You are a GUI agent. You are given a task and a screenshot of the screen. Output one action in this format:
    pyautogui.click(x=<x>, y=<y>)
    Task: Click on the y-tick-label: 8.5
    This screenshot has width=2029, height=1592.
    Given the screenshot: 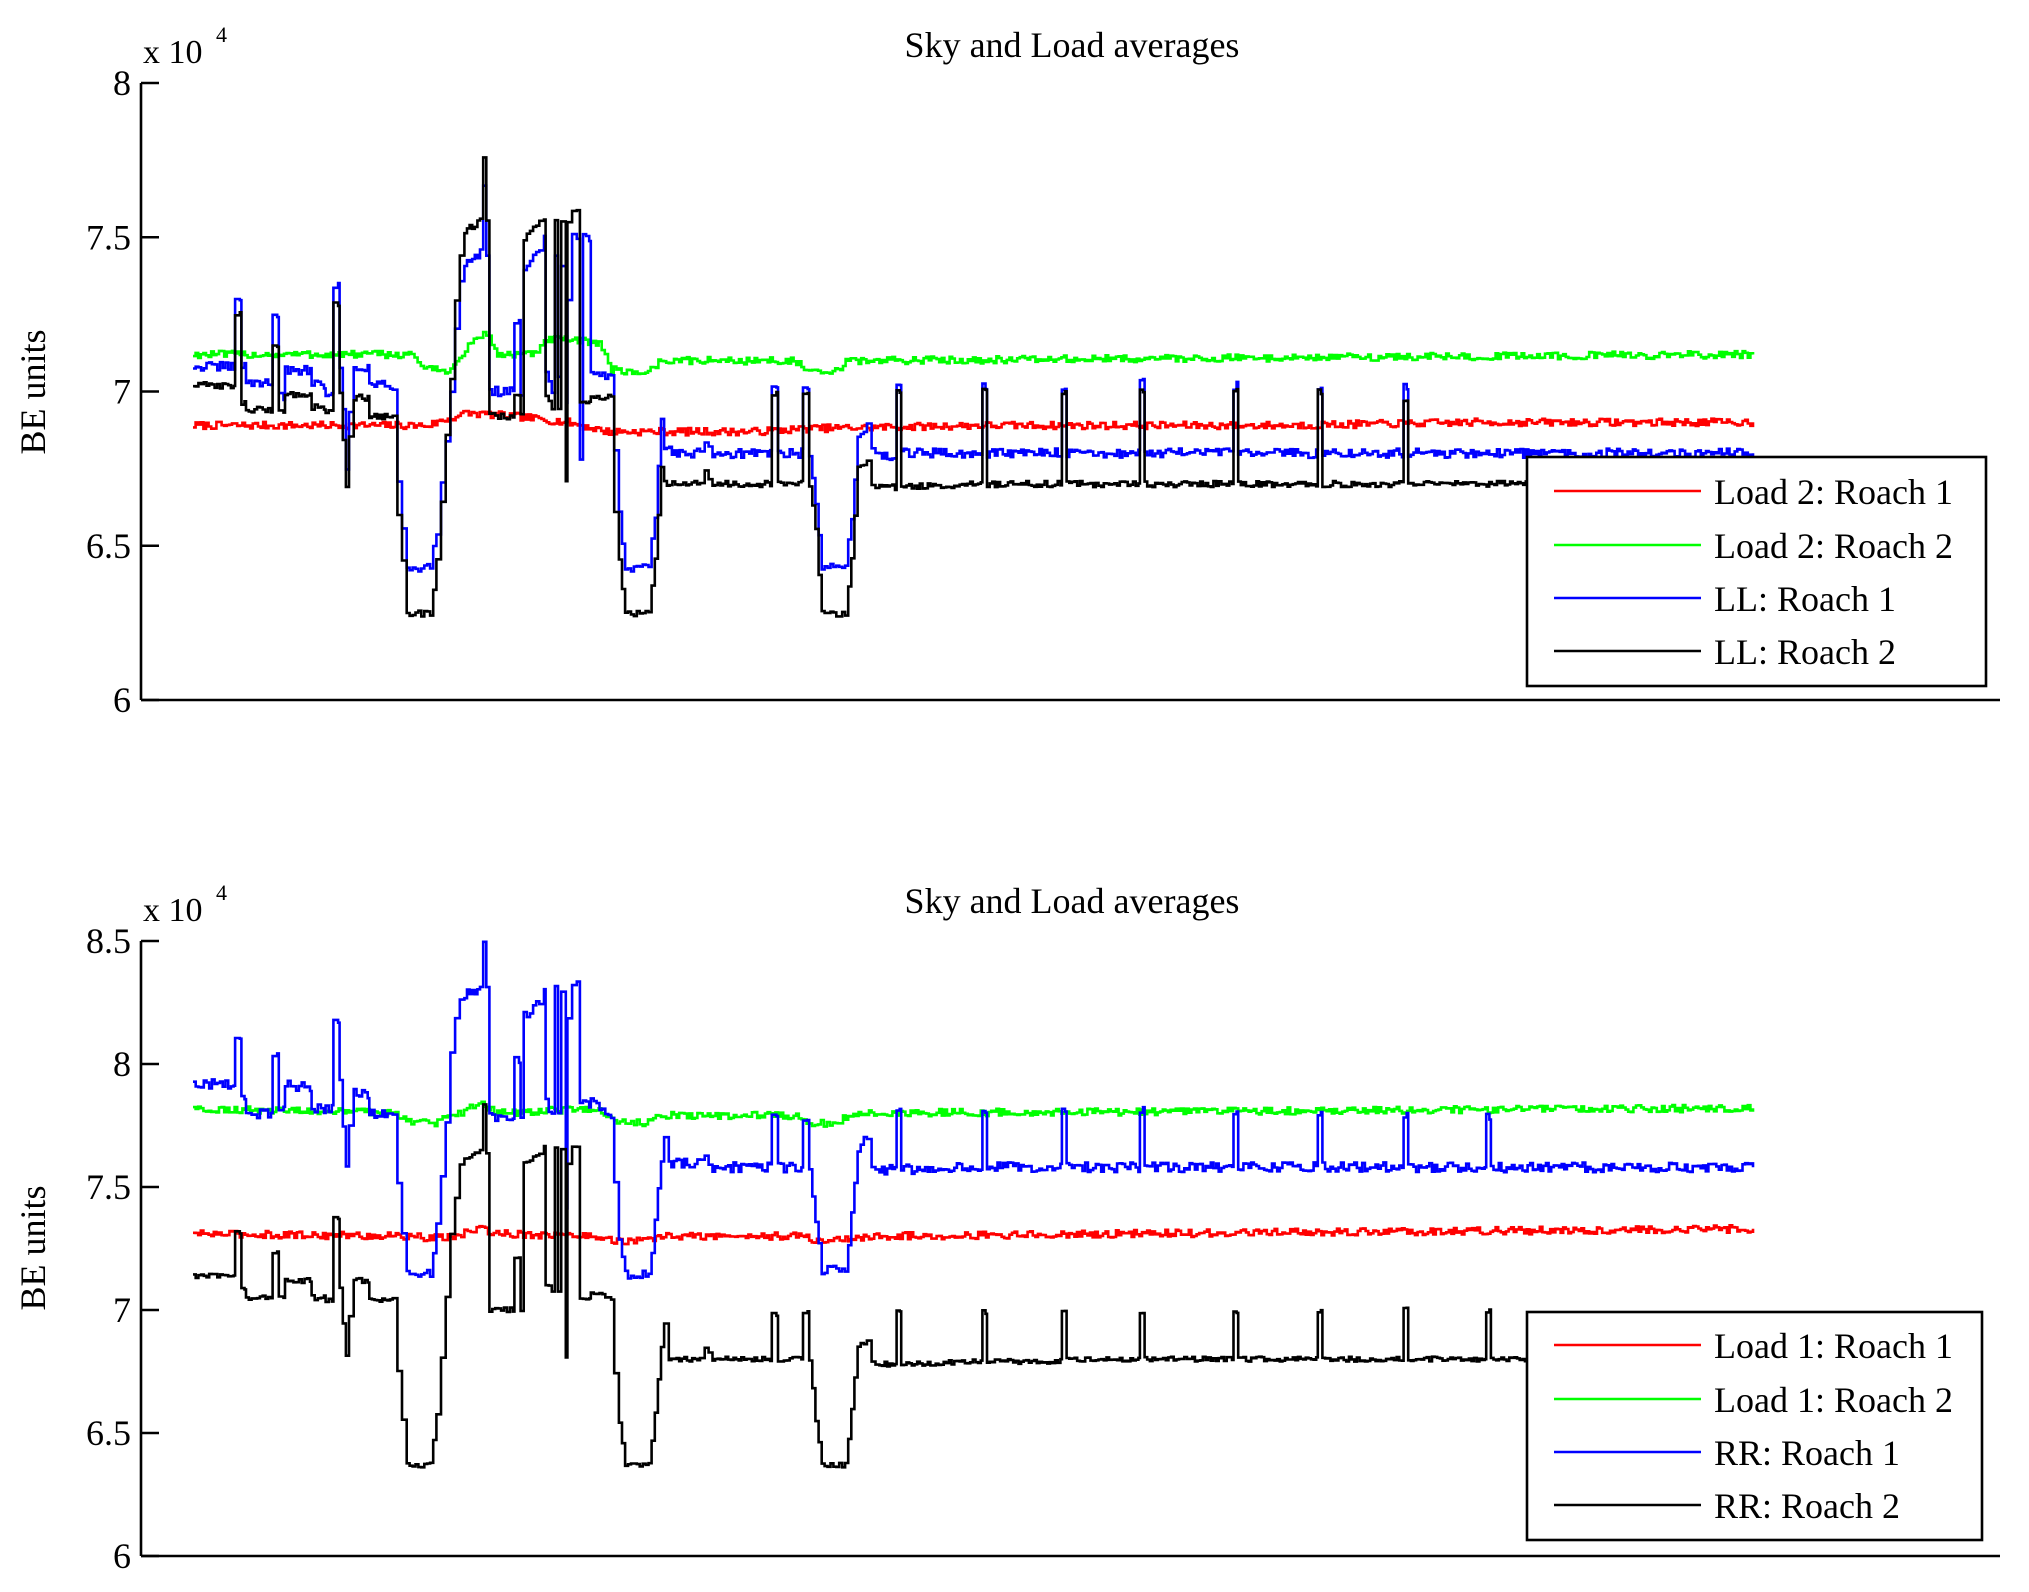 What is the action you would take?
    pyautogui.click(x=108, y=941)
    